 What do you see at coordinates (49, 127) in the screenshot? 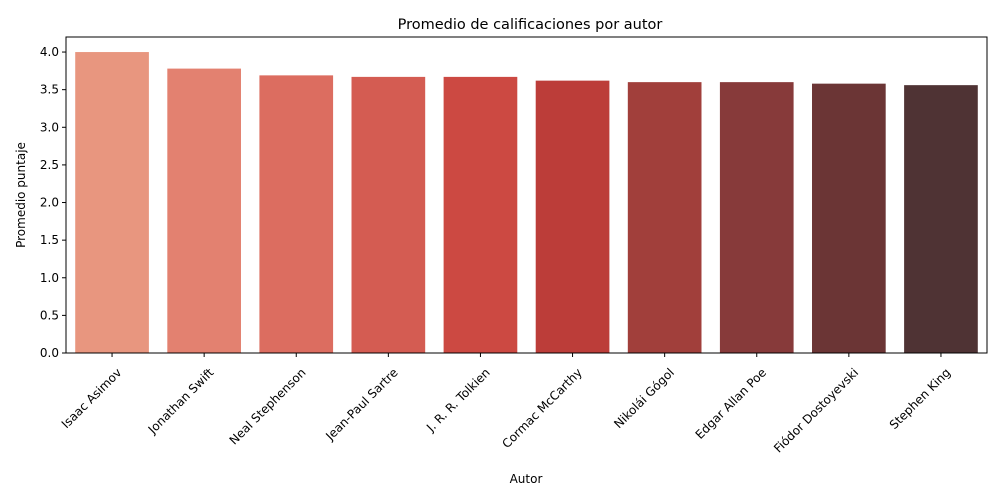
I see `y-tick-label: 3.0` at bounding box center [49, 127].